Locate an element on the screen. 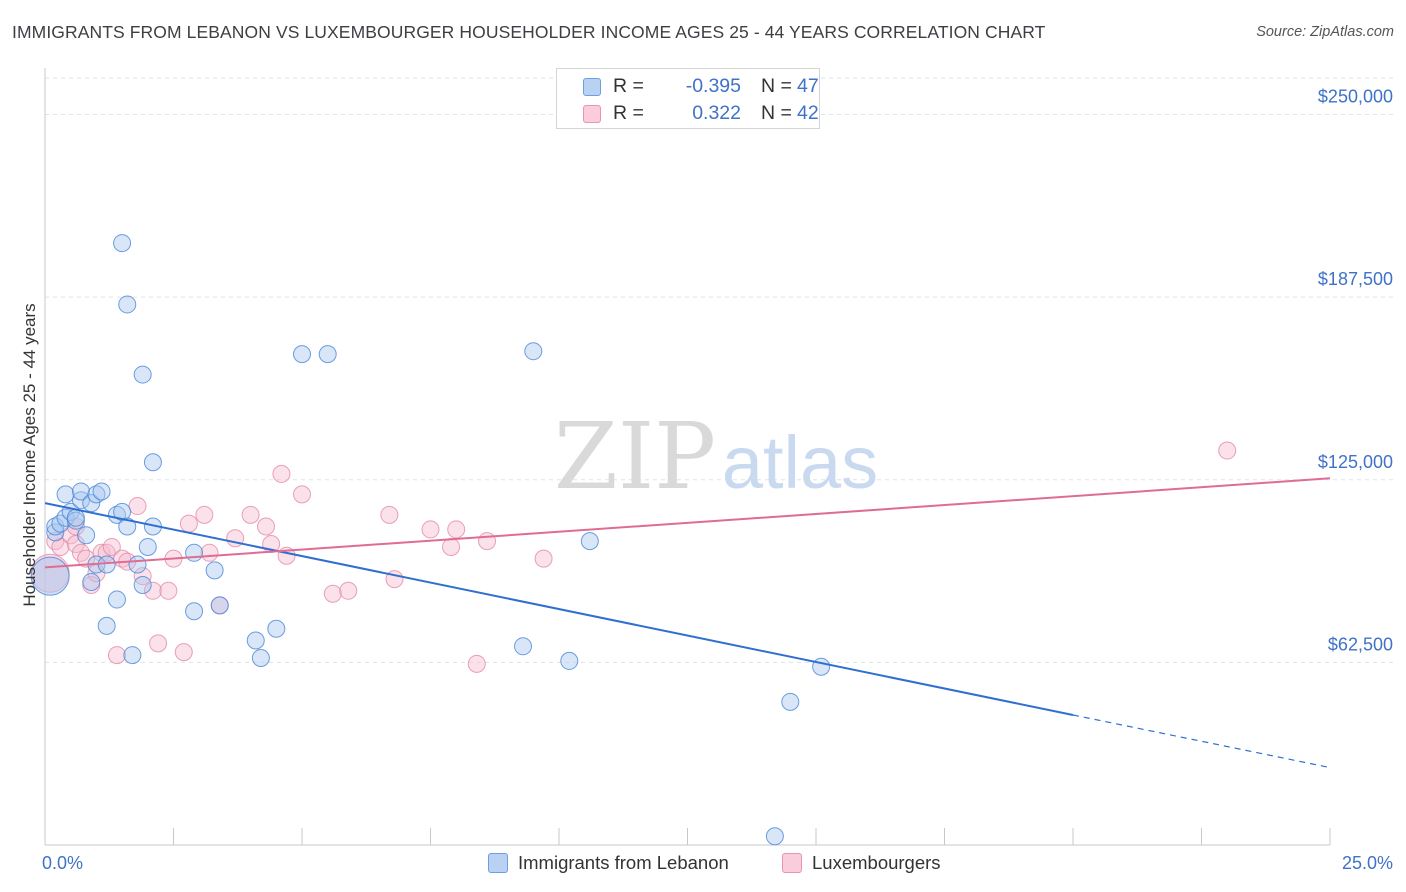 The image size is (1406, 892). x-tick-label-end: 25.0% is located at coordinates (1367, 863).